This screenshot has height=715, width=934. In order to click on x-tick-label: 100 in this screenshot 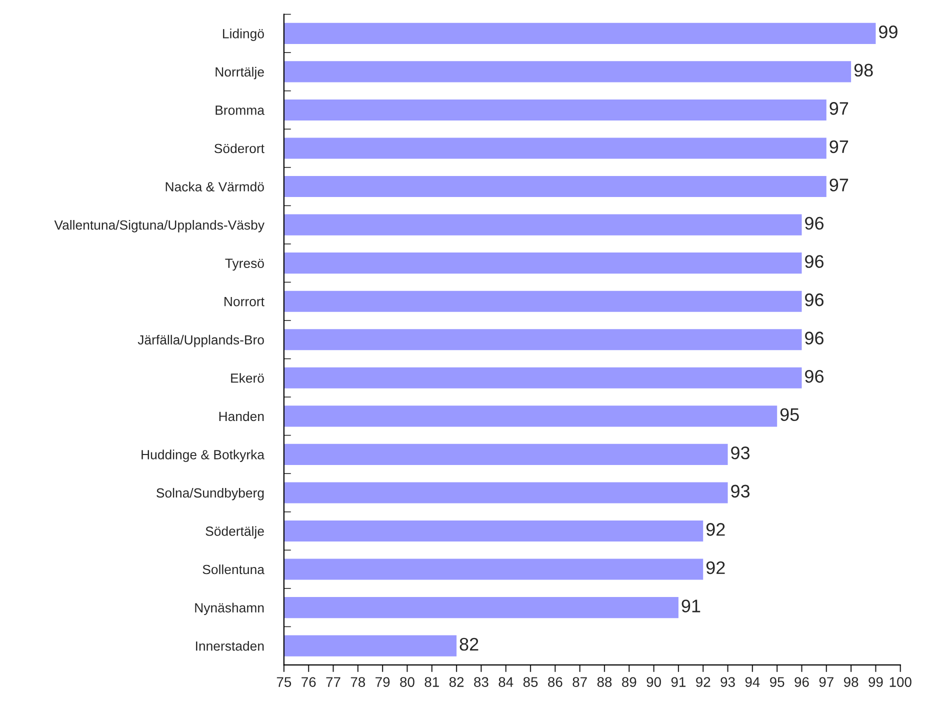, I will do `click(901, 682)`.